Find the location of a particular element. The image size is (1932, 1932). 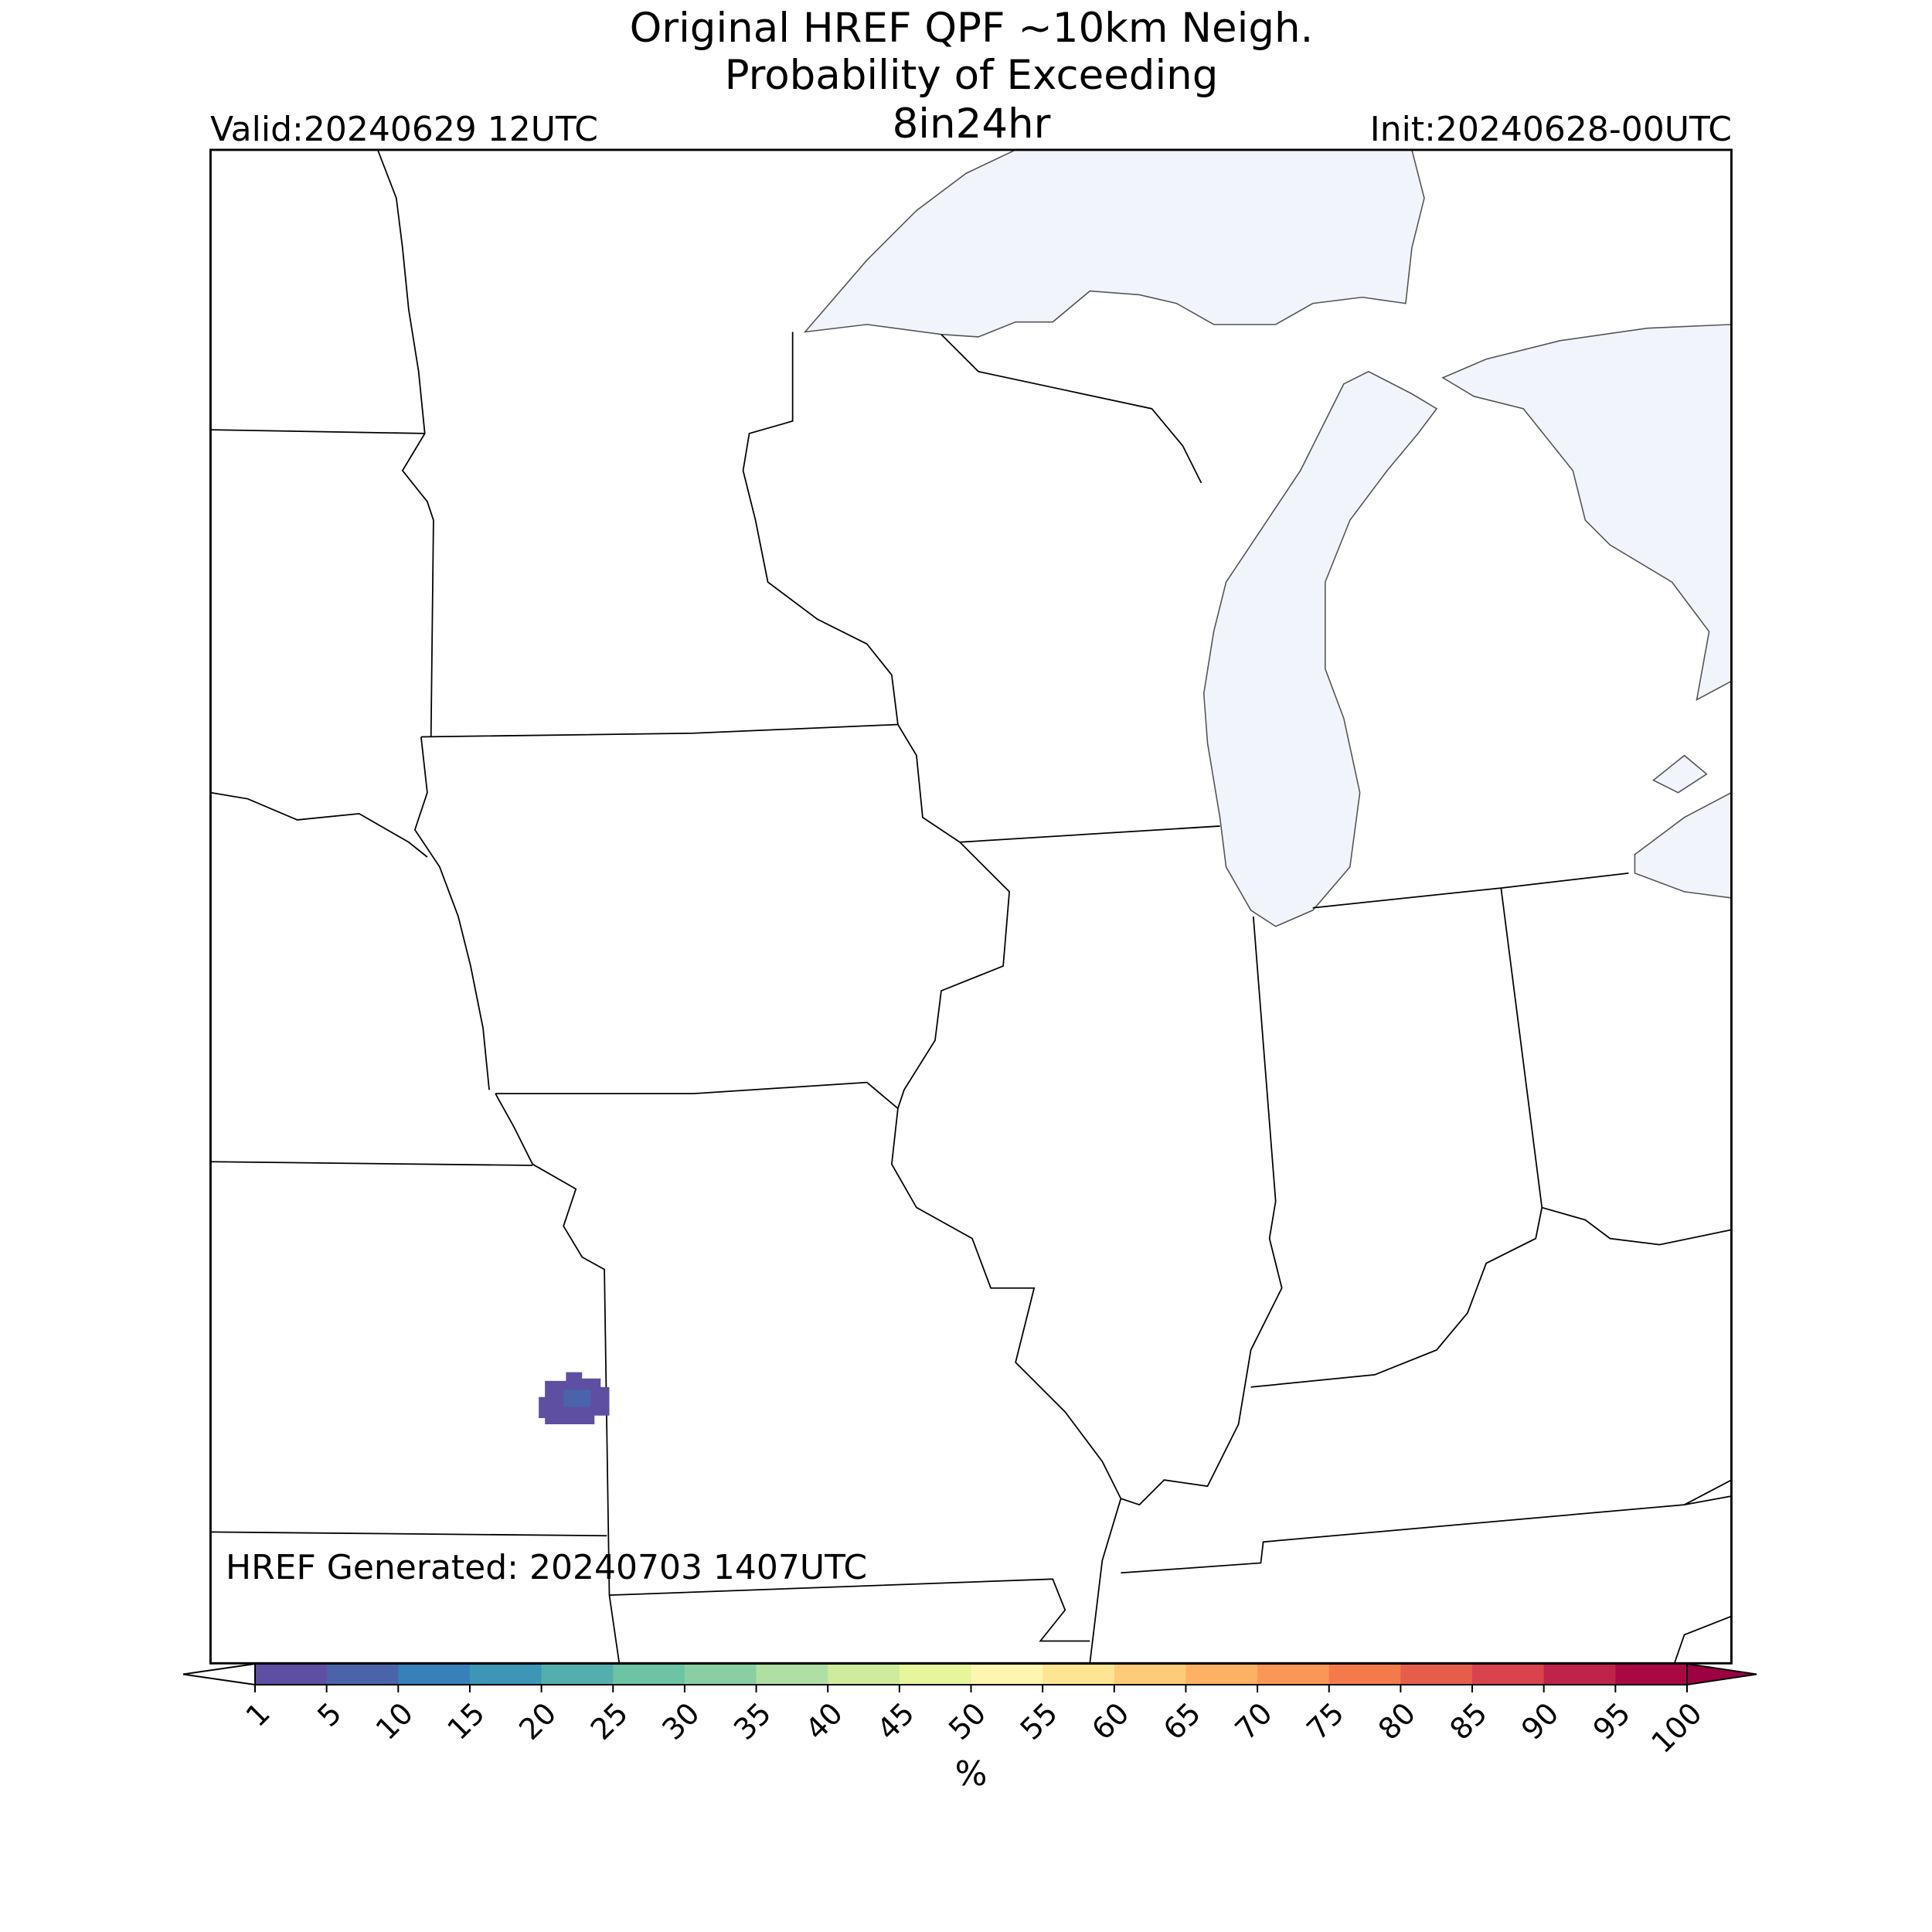

init-time: Init:20240628-00UTC is located at coordinates (1551, 129).